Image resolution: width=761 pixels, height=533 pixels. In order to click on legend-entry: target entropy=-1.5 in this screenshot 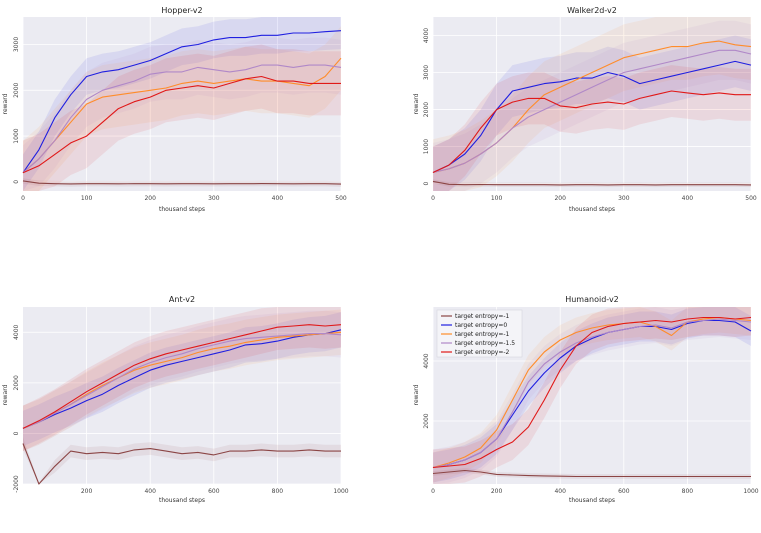, I will do `click(478, 343)`.